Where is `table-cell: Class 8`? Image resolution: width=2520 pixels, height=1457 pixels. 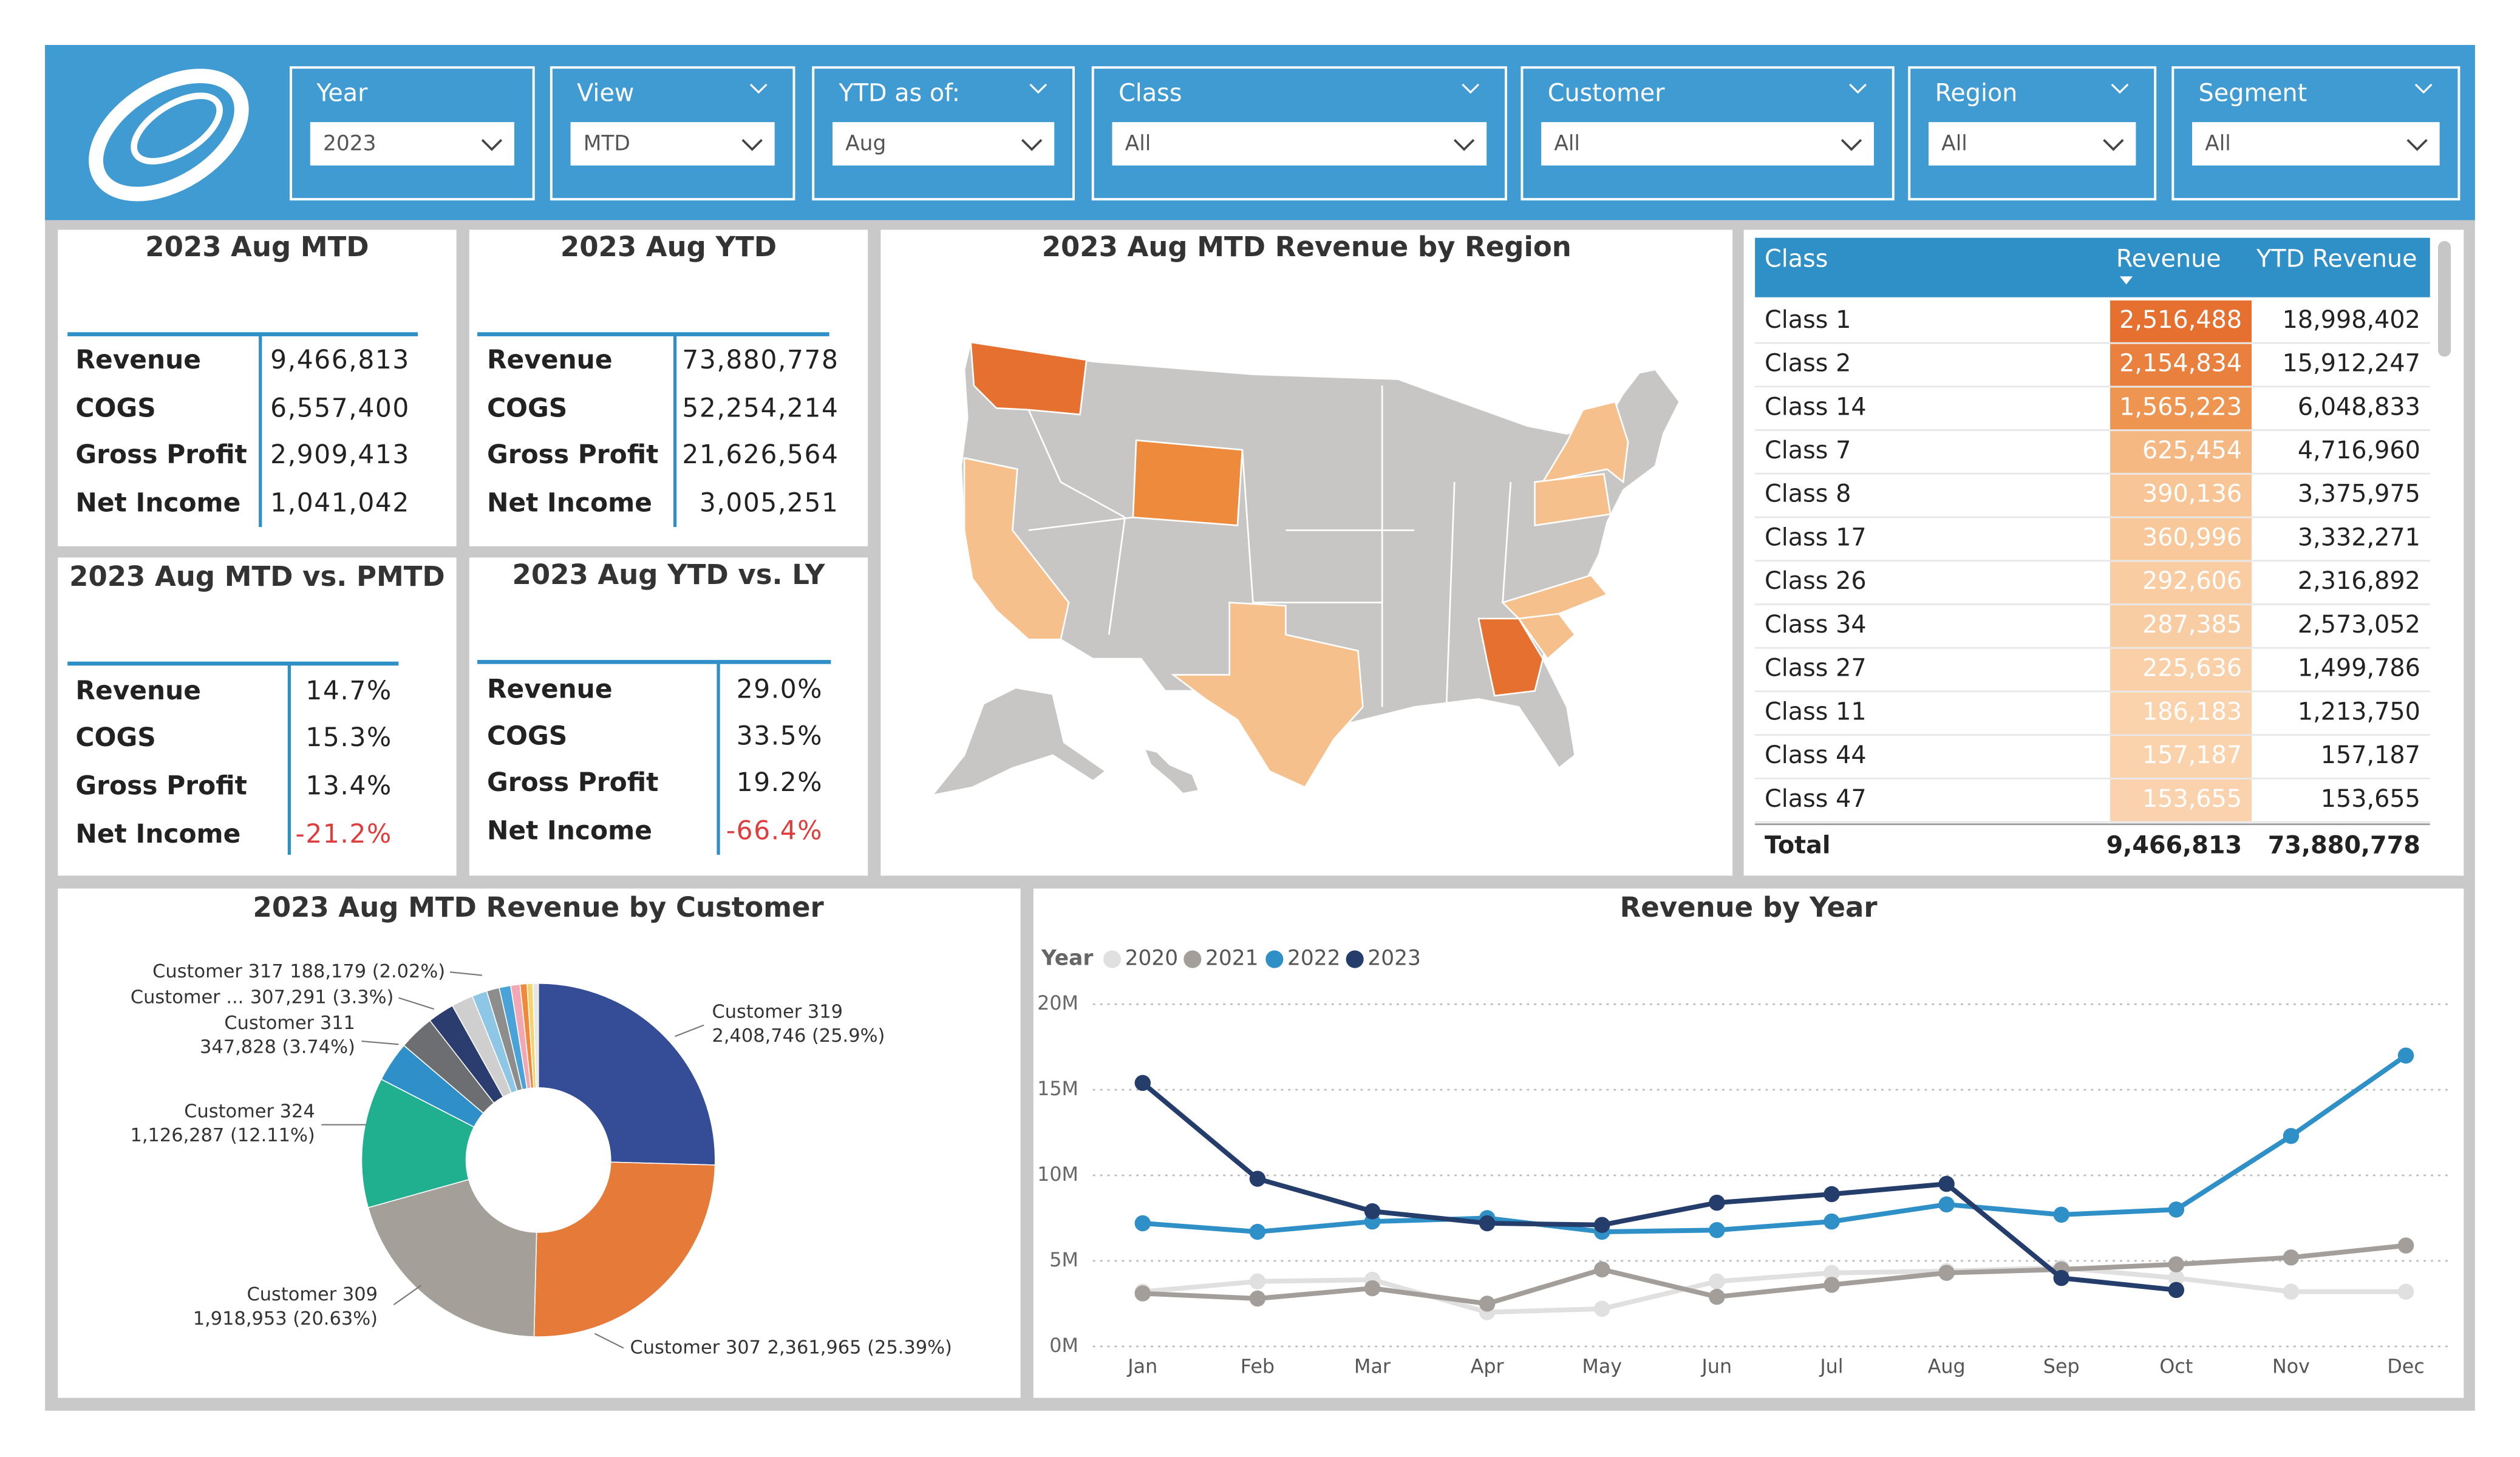 table-cell: Class 8 is located at coordinates (1808, 494).